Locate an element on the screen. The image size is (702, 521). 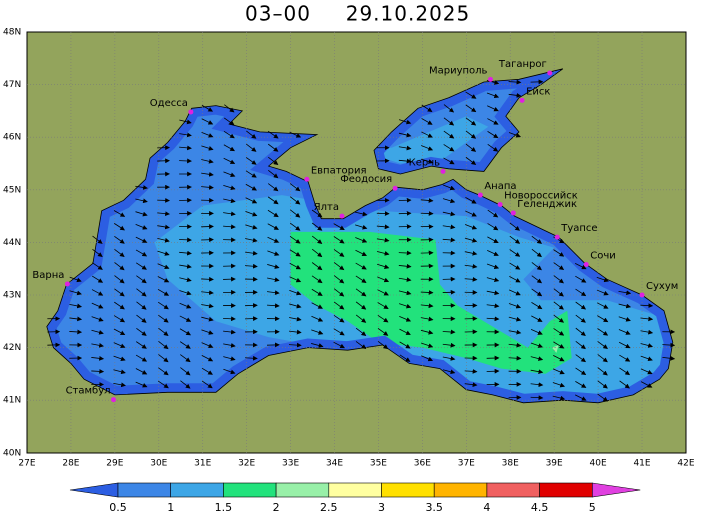
title-date: 29.10.2025 is located at coordinates (408, 14).